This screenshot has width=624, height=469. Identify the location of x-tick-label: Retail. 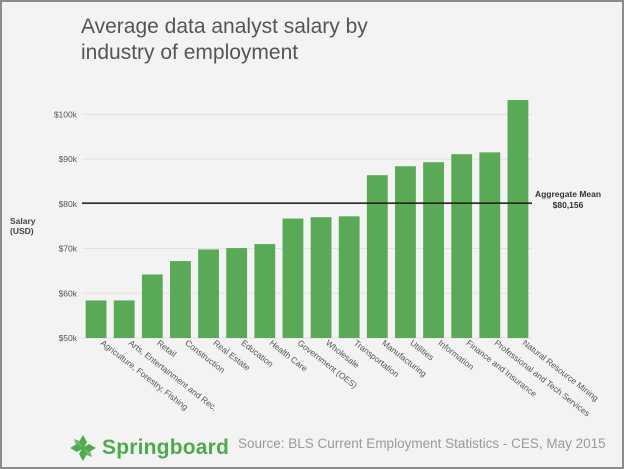
(166, 348).